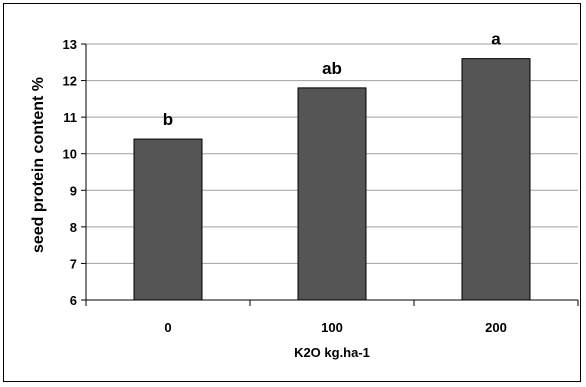 The height and width of the screenshot is (387, 586). Describe the element at coordinates (167, 327) in the screenshot. I see `x-tick-label: 0` at that location.